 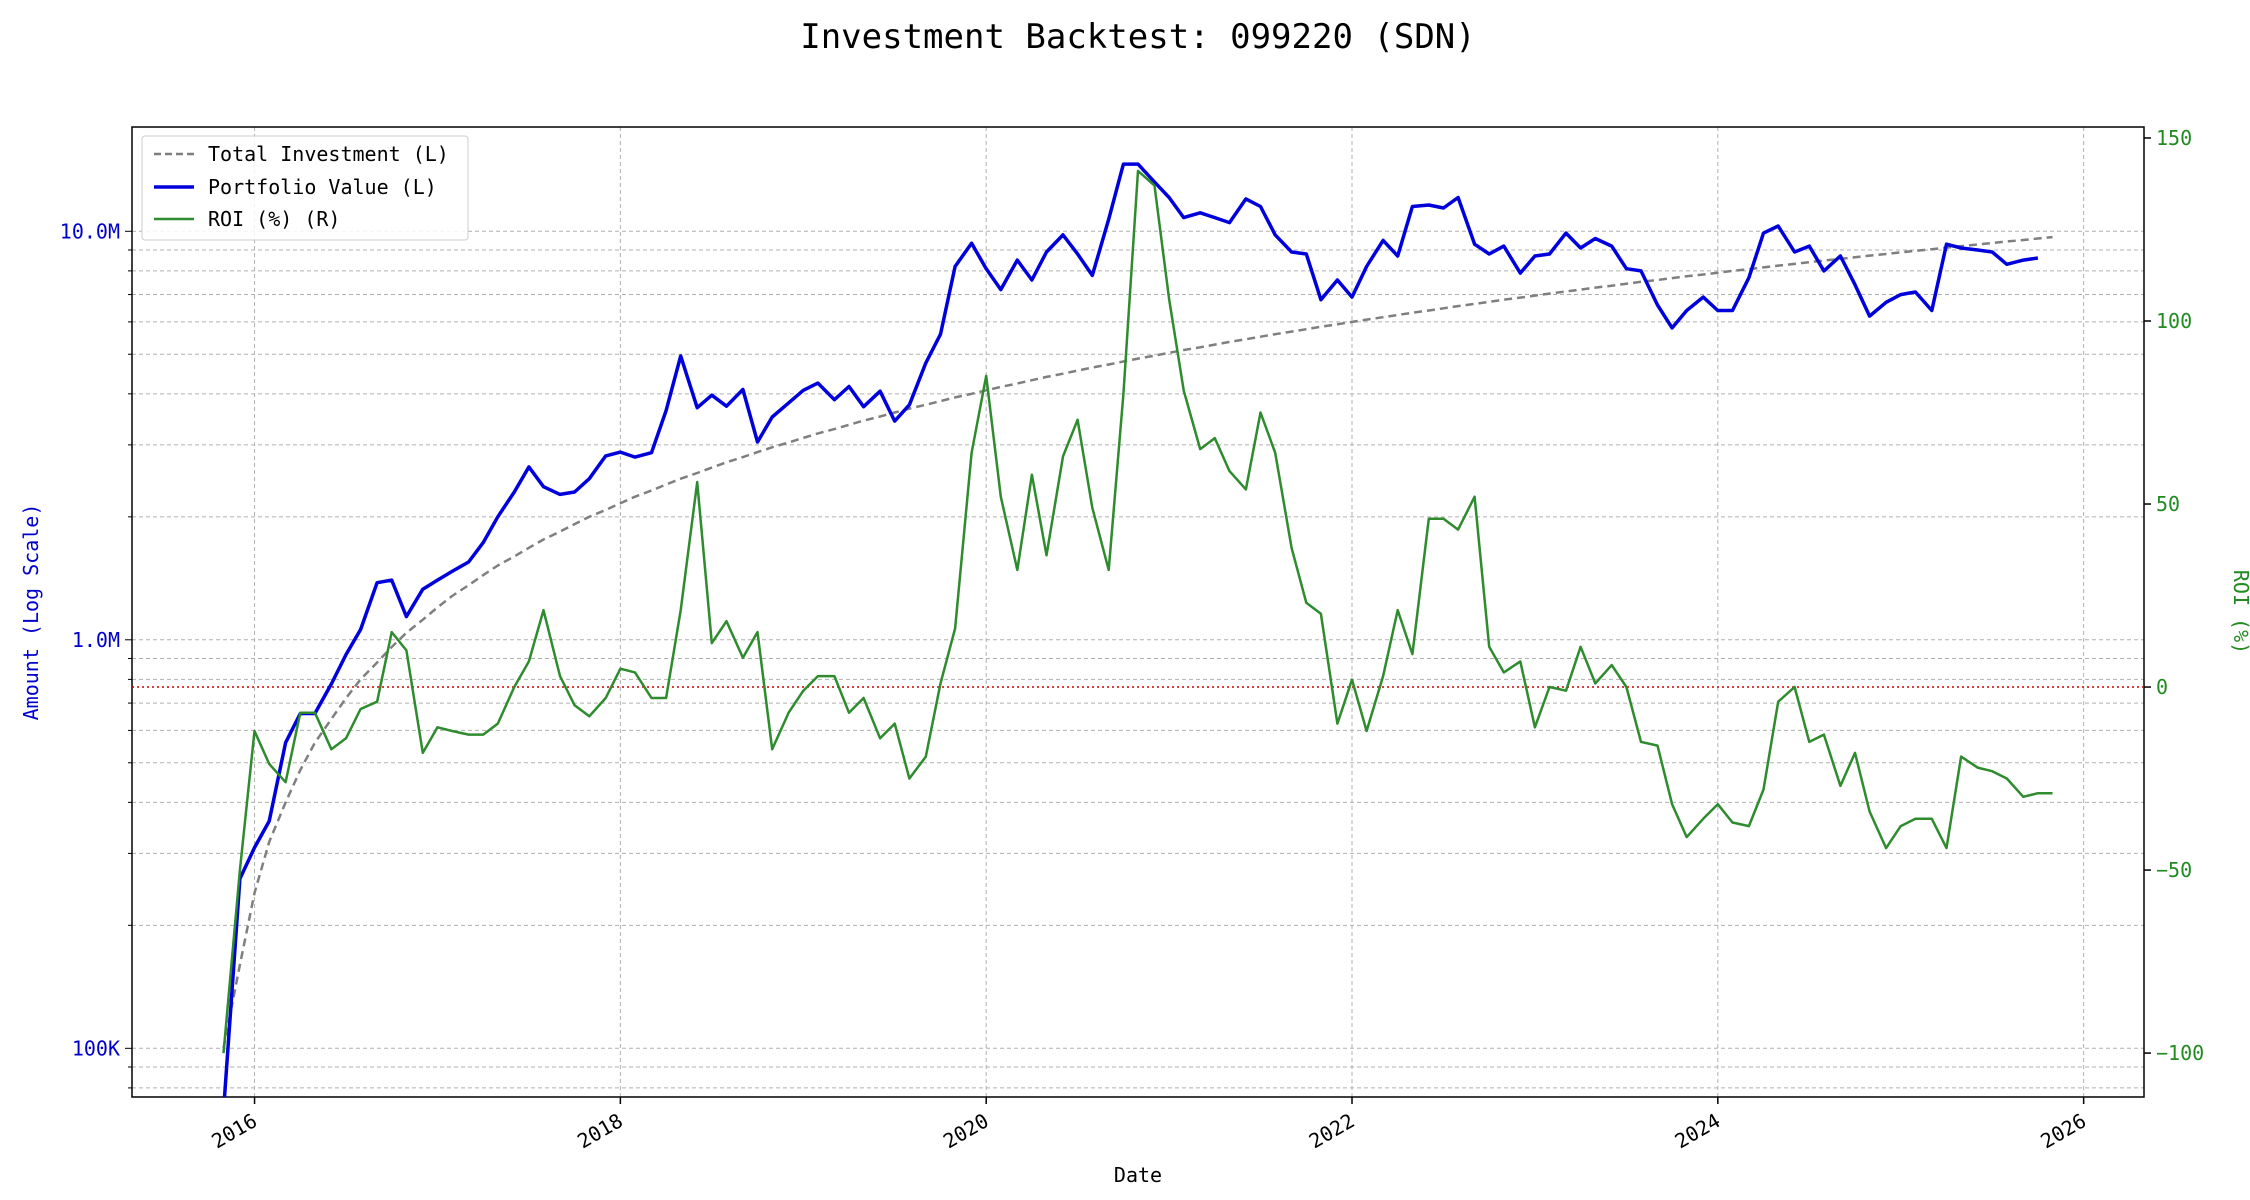 I want to click on right-tick-label: 100, so click(x=2174, y=321).